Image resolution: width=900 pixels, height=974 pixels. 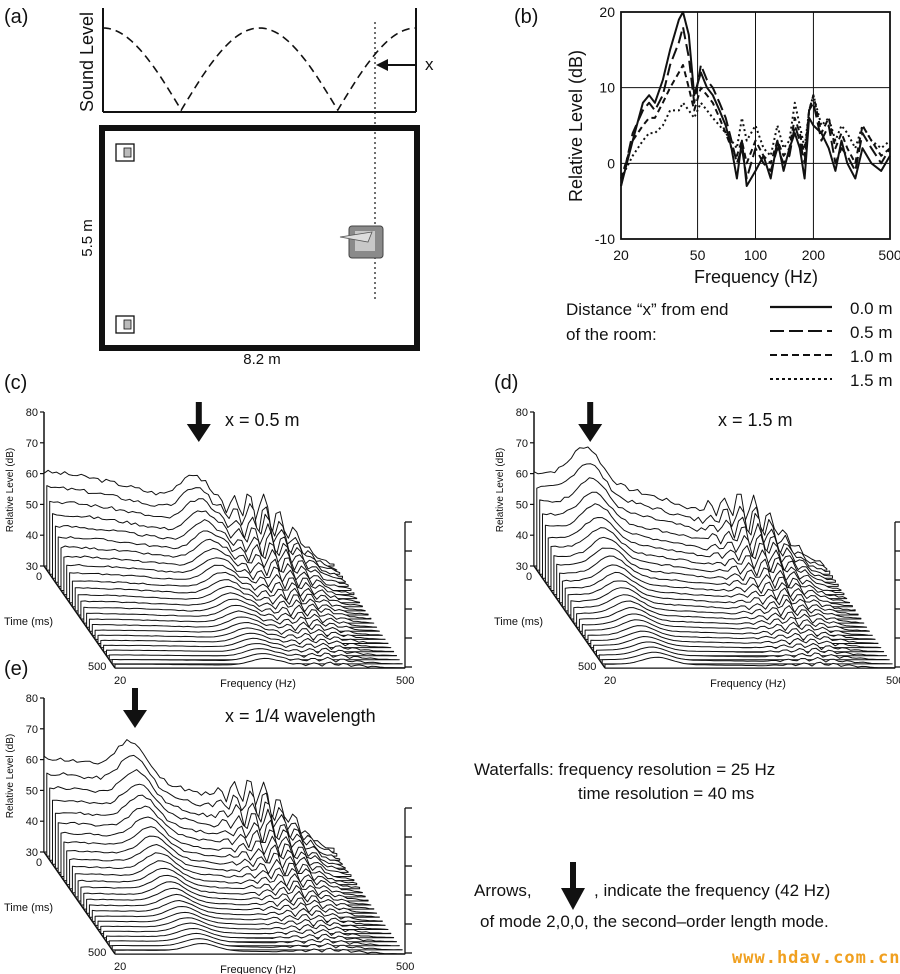 I want to click on series-line-0-5-m, so click(x=755, y=106).